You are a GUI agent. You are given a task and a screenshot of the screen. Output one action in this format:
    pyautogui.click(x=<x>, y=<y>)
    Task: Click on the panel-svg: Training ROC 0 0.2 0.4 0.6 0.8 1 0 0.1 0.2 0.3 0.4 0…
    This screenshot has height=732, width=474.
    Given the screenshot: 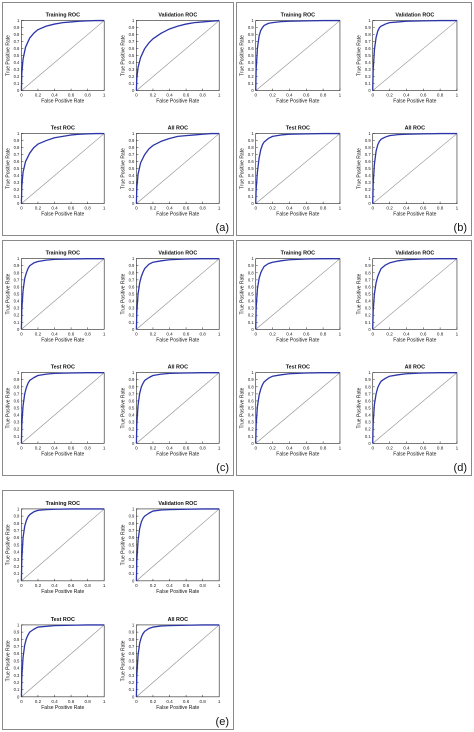 What is the action you would take?
    pyautogui.click(x=353, y=362)
    